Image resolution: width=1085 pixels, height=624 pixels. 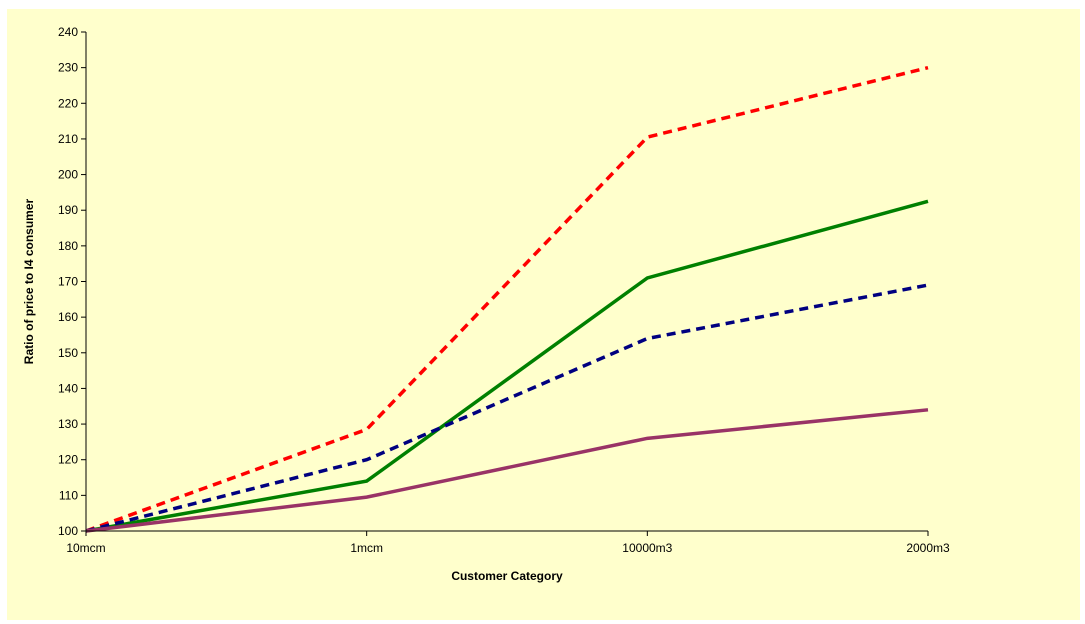 What do you see at coordinates (68, 531) in the screenshot?
I see `y-tick-label: 100` at bounding box center [68, 531].